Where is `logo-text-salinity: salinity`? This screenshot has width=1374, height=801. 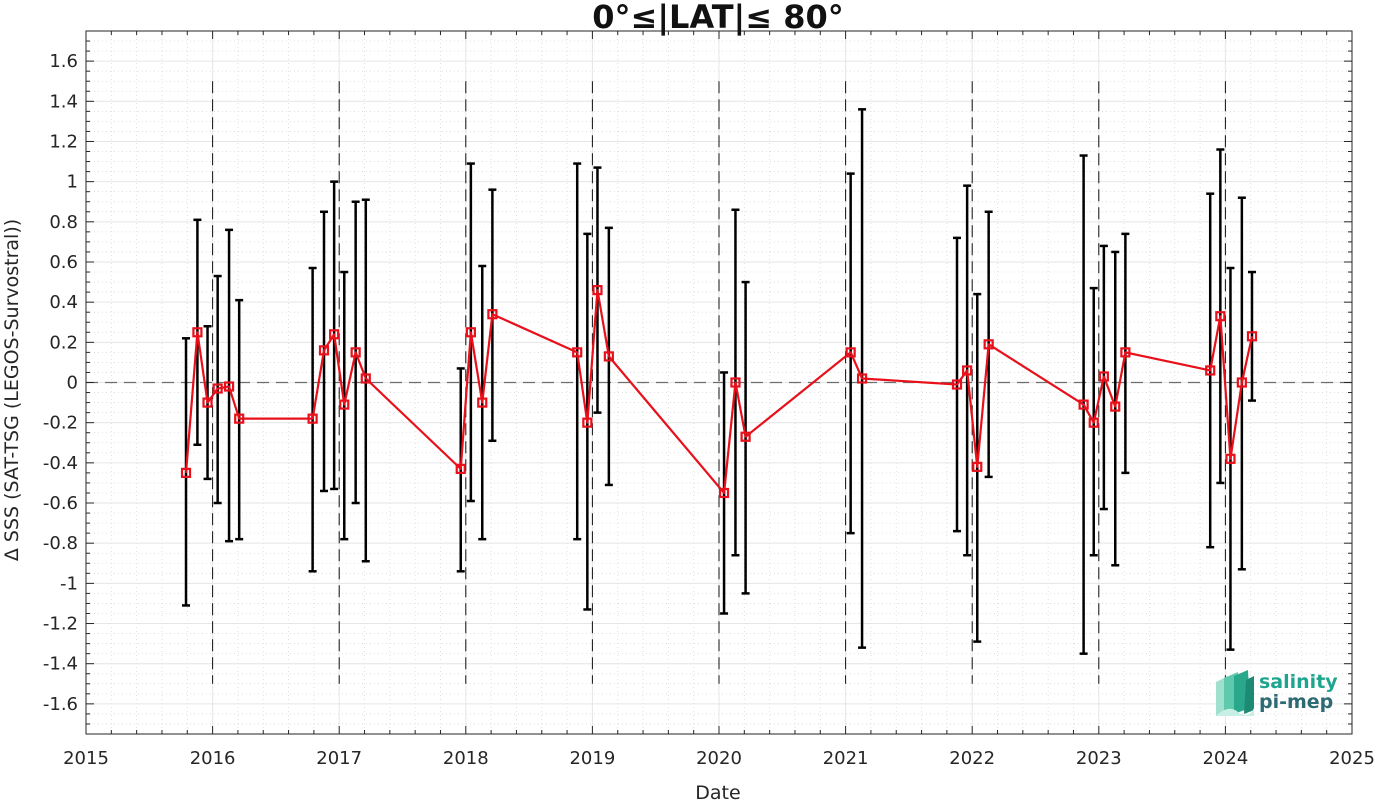 logo-text-salinity: salinity is located at coordinates (1298, 682).